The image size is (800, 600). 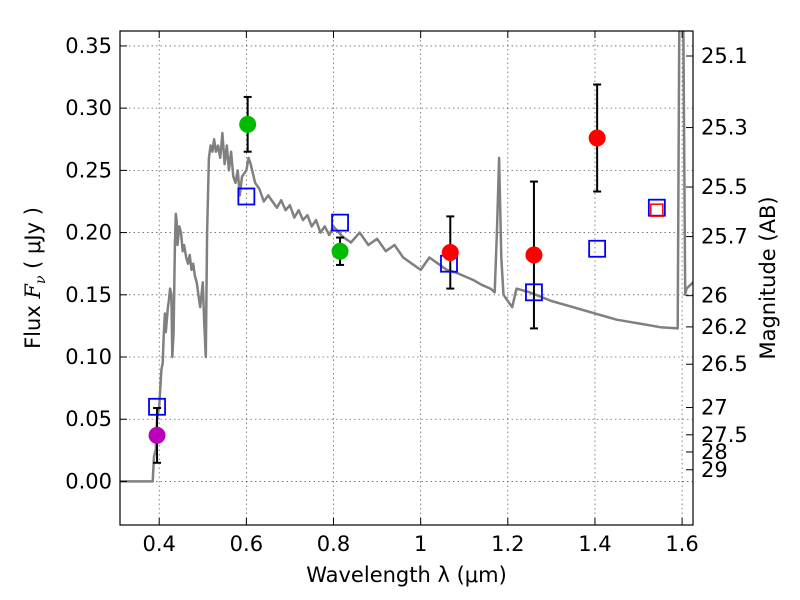 What do you see at coordinates (420, 544) in the screenshot?
I see `x-tick-label: 1` at bounding box center [420, 544].